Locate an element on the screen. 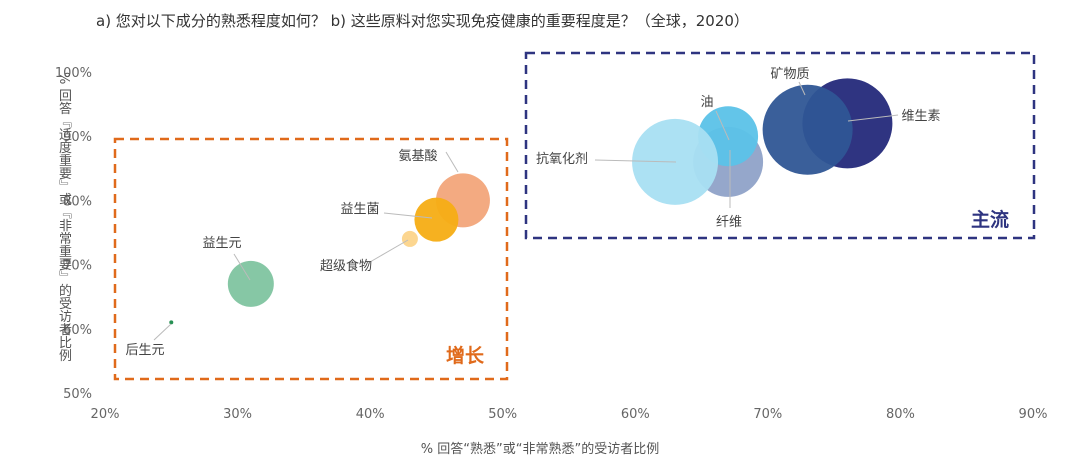 This screenshot has width=1080, height=464. bubble-label: 矿物质 is located at coordinates (789, 74).